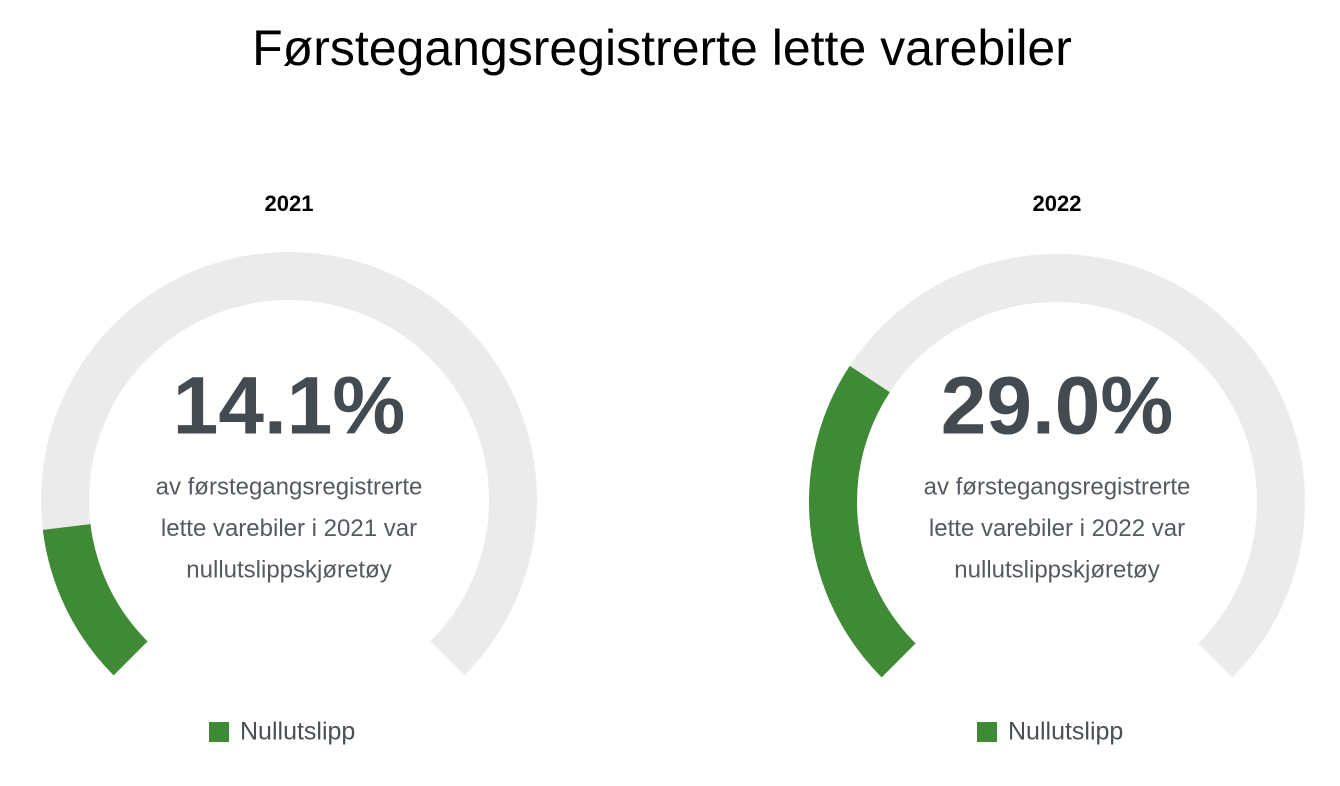  I want to click on description-line: lette varebiler i 2022 var, so click(1057, 528).